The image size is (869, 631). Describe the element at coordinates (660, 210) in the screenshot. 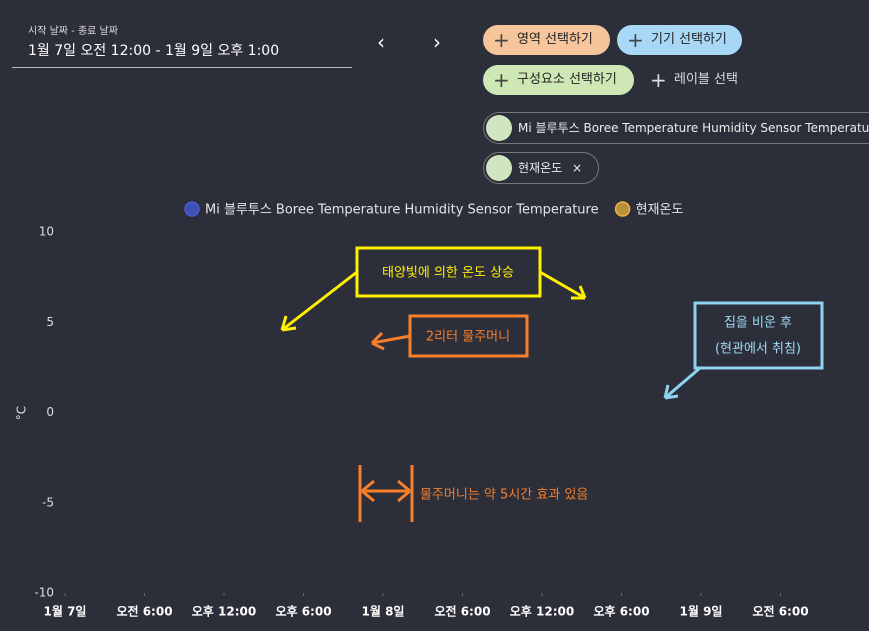

I see `legend-label: 현재온도` at that location.